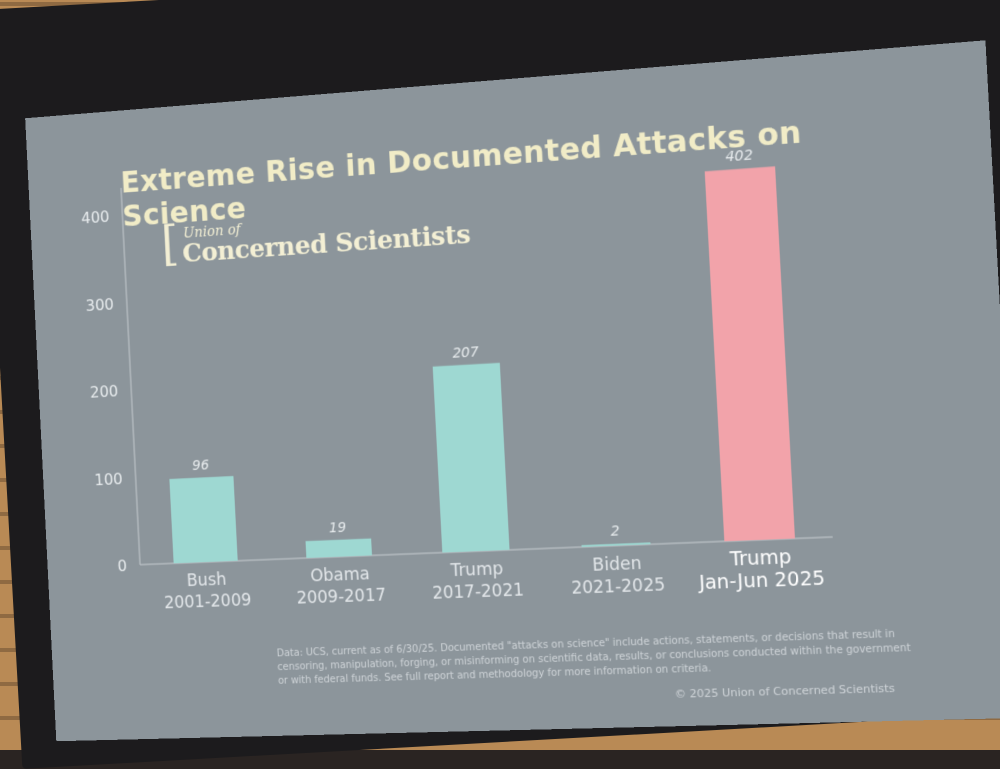  I want to click on data-label: 402, so click(739, 156).